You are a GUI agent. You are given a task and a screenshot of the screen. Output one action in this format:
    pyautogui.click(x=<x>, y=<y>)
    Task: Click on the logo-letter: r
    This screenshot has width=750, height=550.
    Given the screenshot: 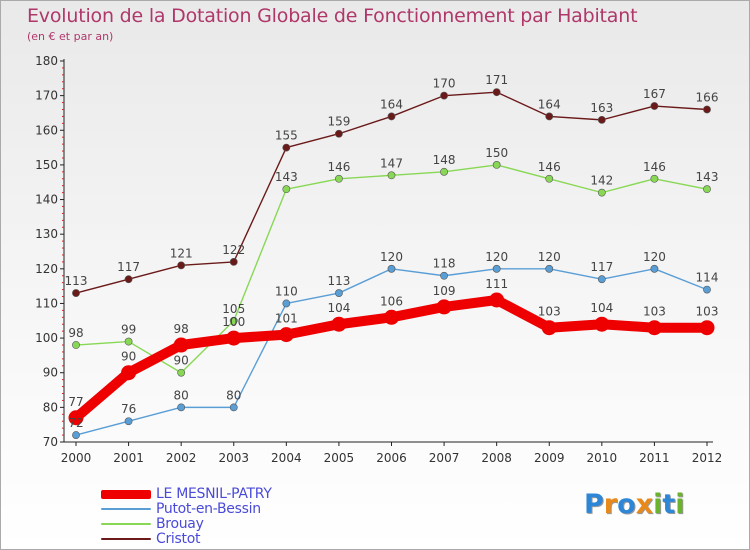 What is the action you would take?
    pyautogui.click(x=610, y=504)
    